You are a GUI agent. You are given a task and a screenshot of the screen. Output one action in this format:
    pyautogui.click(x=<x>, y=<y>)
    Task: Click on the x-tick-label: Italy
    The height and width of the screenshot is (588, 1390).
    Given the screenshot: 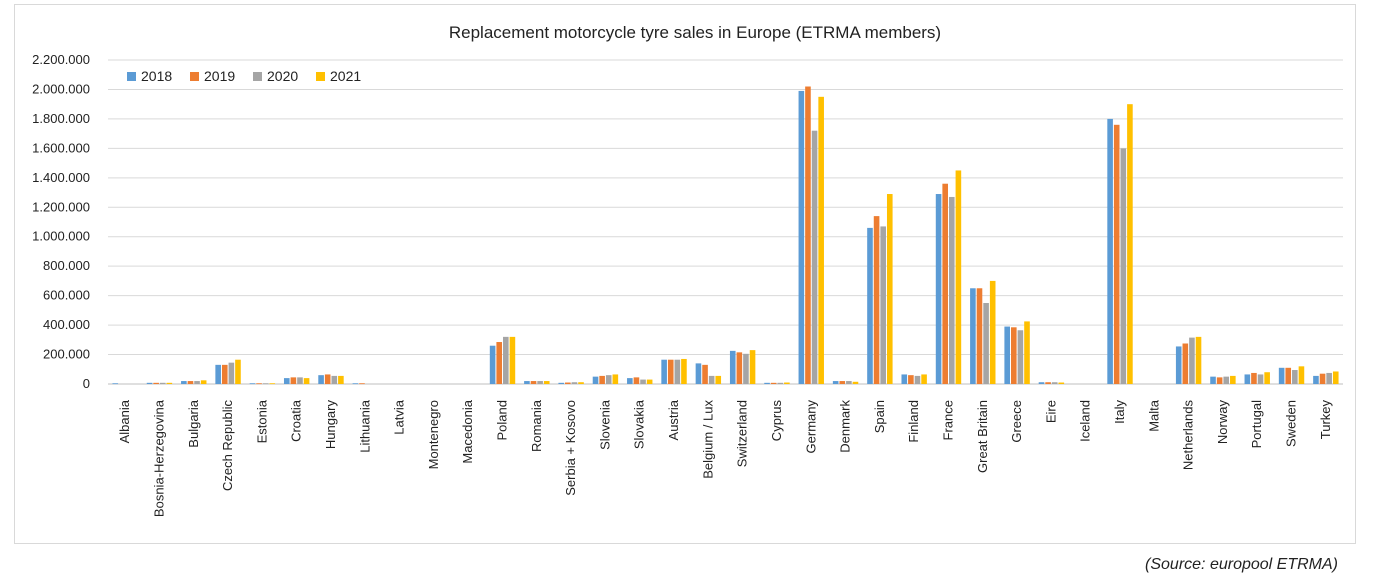 What is the action you would take?
    pyautogui.click(x=1119, y=412)
    